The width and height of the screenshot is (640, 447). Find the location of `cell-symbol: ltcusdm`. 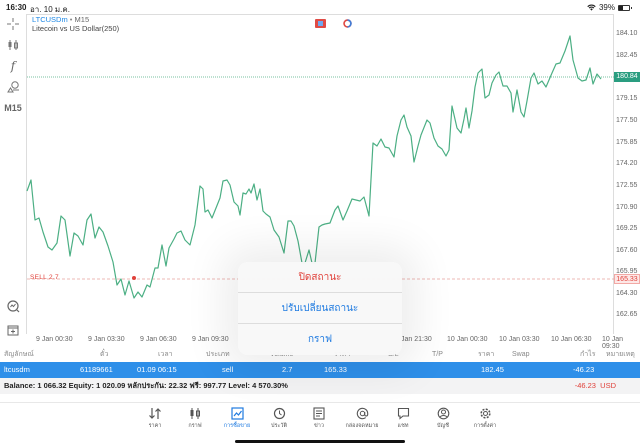

cell-symbol: ltcusdm is located at coordinates (17, 369).